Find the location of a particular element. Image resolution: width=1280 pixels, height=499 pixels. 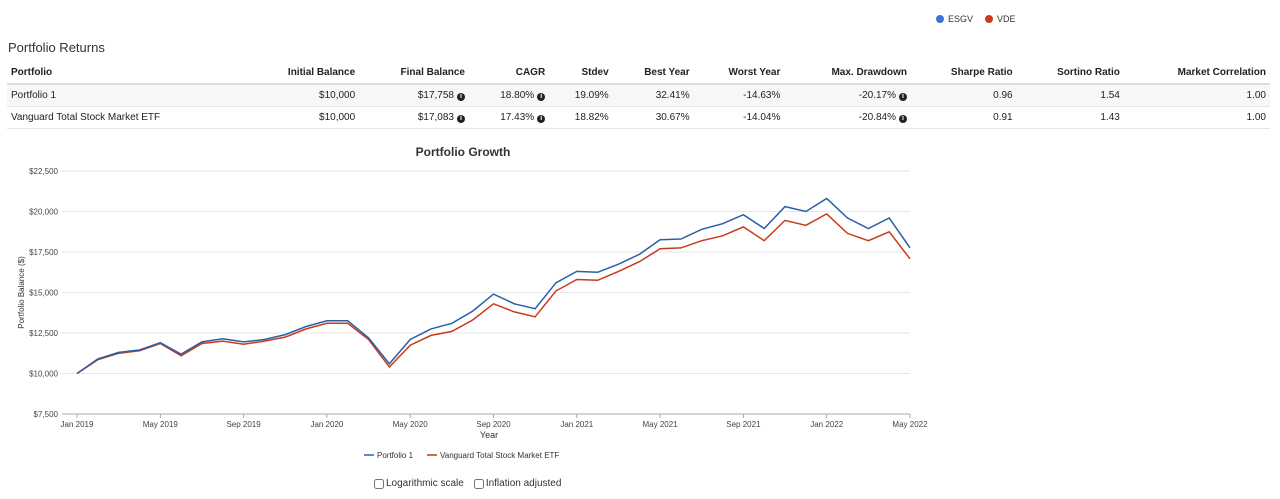

inflation-option: Inflation adjusted is located at coordinates (517, 483).